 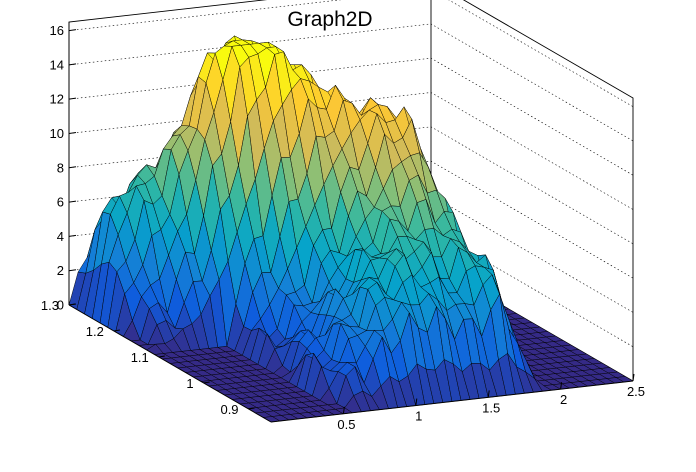 What do you see at coordinates (418, 416) in the screenshot?
I see `x-tick-label: 1` at bounding box center [418, 416].